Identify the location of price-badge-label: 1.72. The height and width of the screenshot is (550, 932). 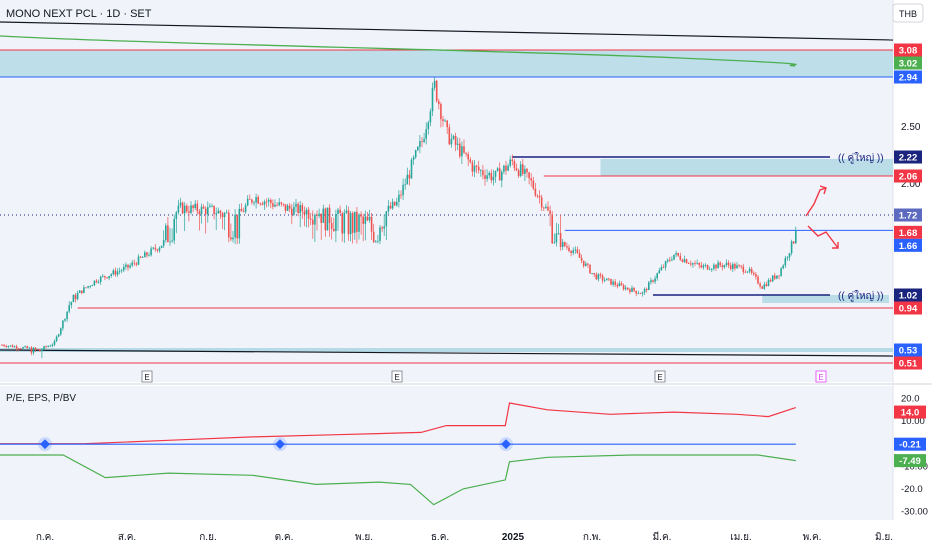
(908, 216).